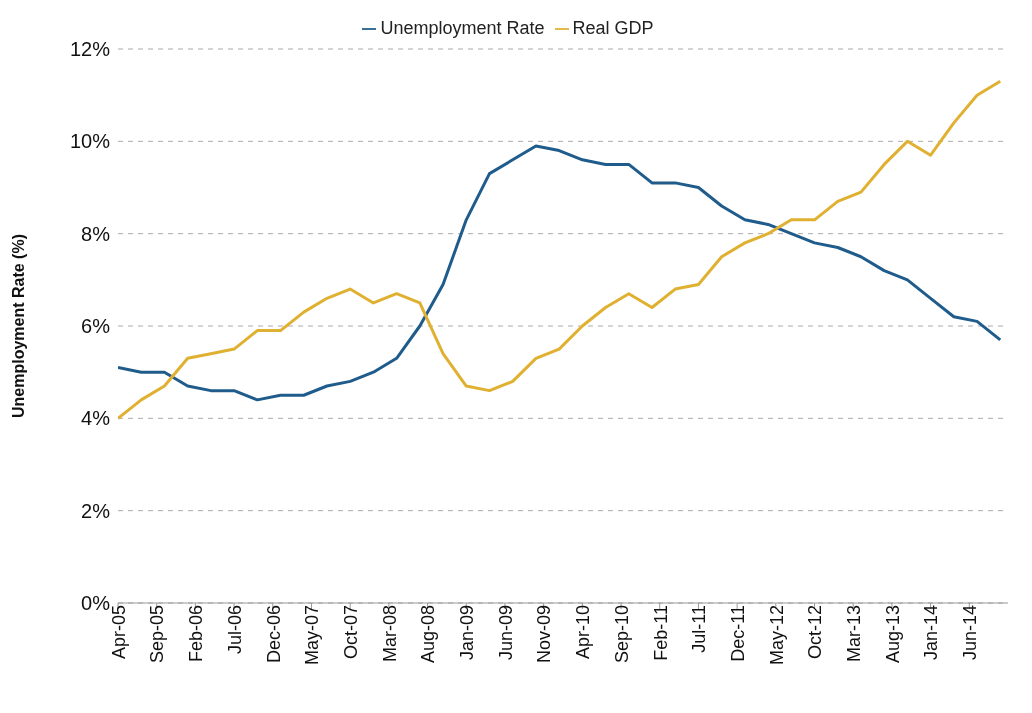 Image resolution: width=1032 pixels, height=713 pixels. What do you see at coordinates (467, 633) in the screenshot?
I see `x-tick-label: Jan-09` at bounding box center [467, 633].